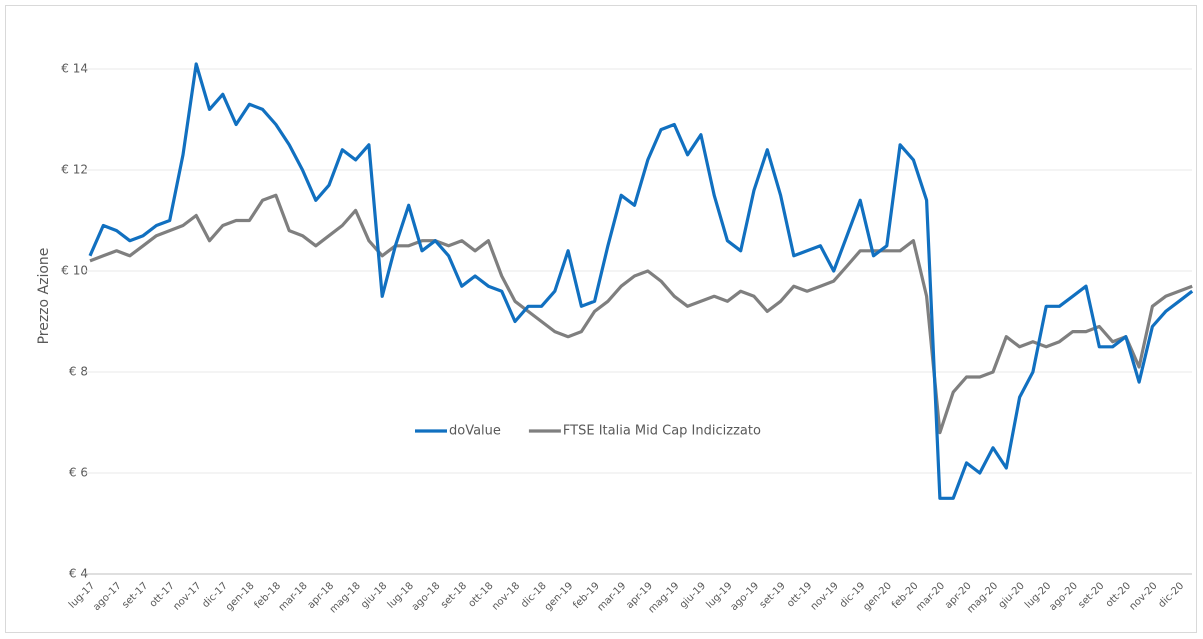 Image resolution: width=1203 pixels, height=639 pixels. I want to click on y-tick-label: € 6, so click(78, 473).